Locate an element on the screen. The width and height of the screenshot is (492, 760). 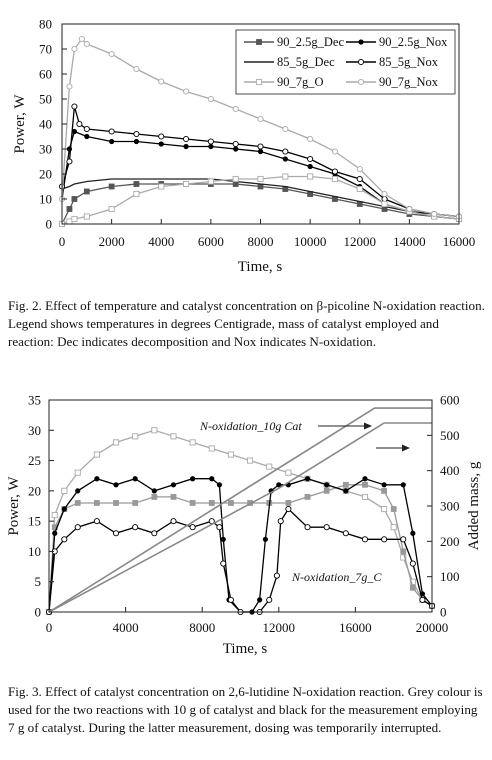
fig3-ytick-label: 30 is located at coordinates (34, 430).